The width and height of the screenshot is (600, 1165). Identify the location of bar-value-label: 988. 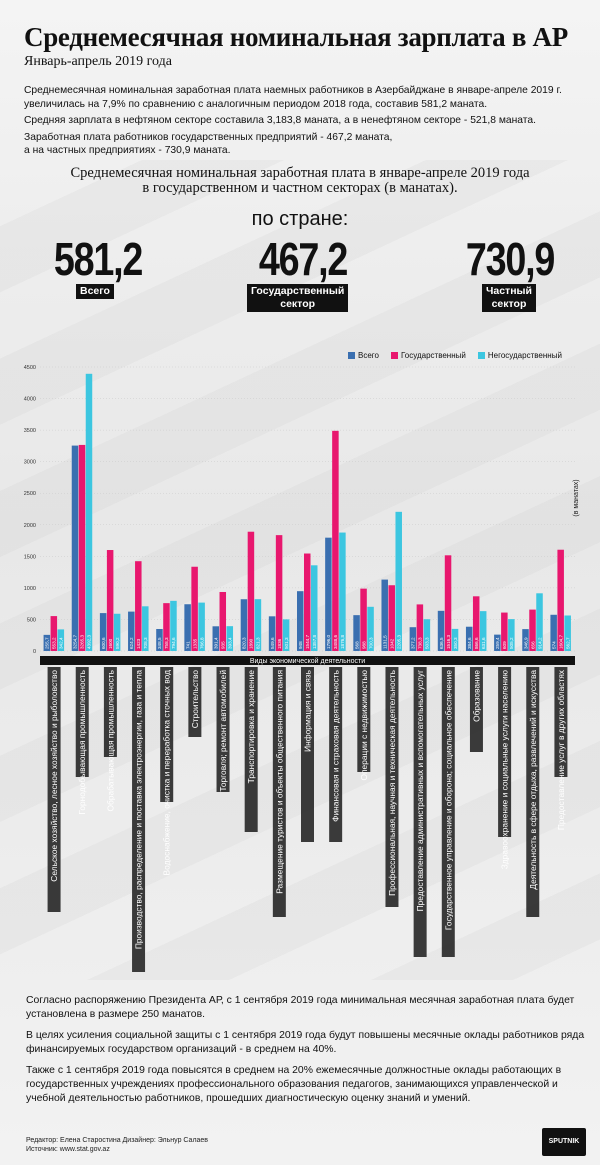
(363, 645).